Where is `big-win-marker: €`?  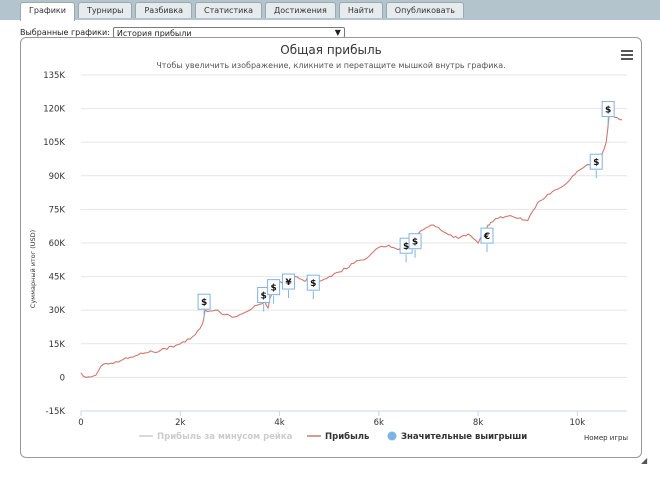
big-win-marker: € is located at coordinates (487, 240).